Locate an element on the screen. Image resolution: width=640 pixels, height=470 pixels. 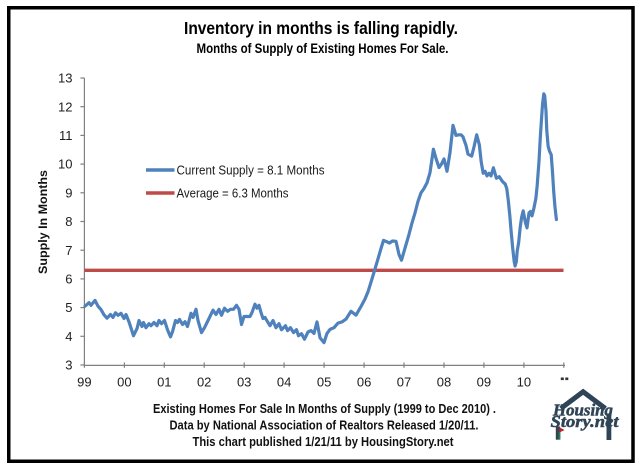
svg-text: 02 is located at coordinates (204, 382).